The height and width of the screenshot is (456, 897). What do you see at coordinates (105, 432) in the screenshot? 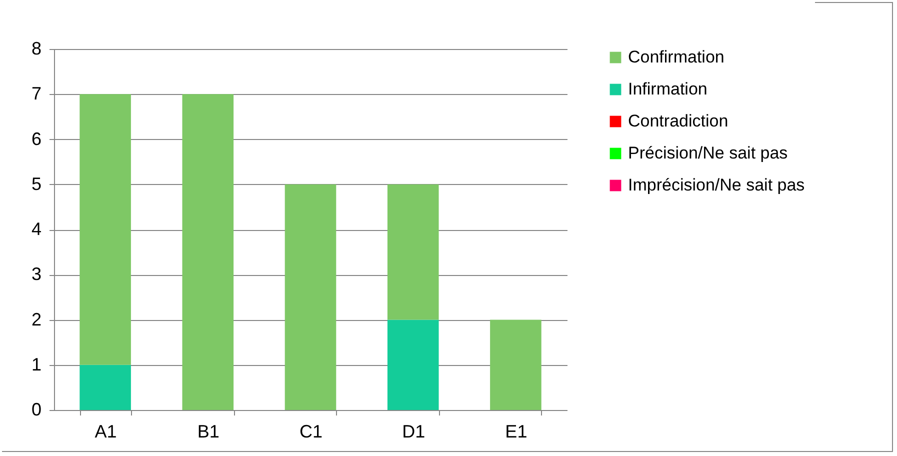
I see `x-tick-label: A1` at bounding box center [105, 432].